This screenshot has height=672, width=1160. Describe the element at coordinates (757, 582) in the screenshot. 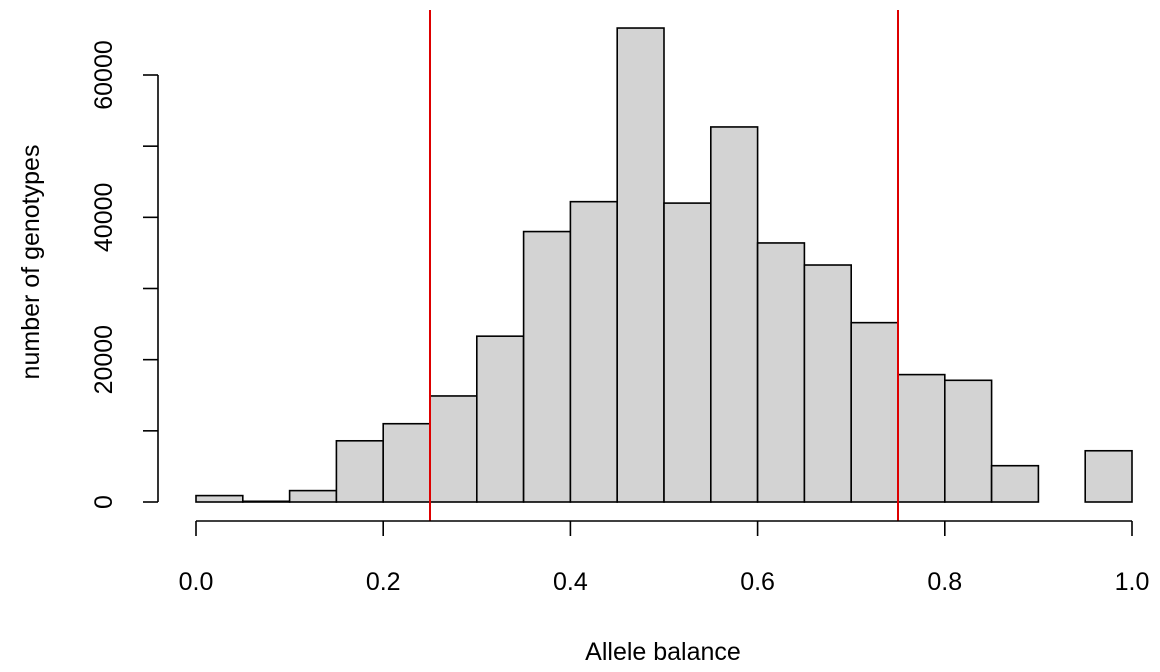

I see `x-tick-label: 0.6` at that location.